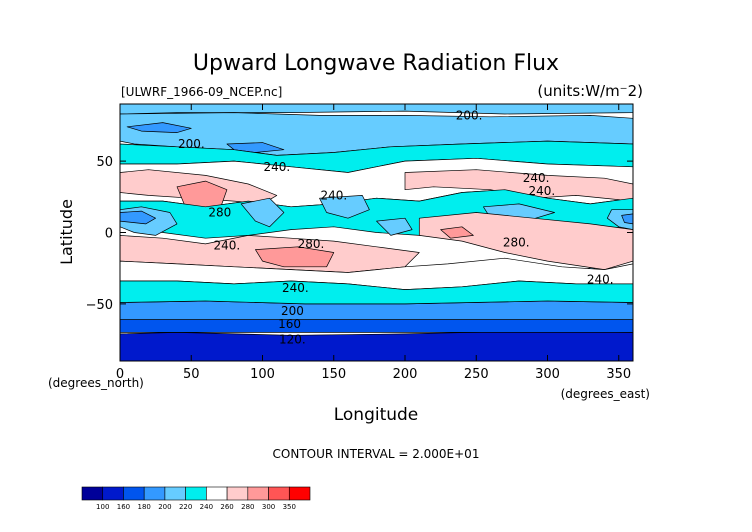 The height and width of the screenshot is (532, 752). I want to click on y-tick-label: 0, so click(109, 234).